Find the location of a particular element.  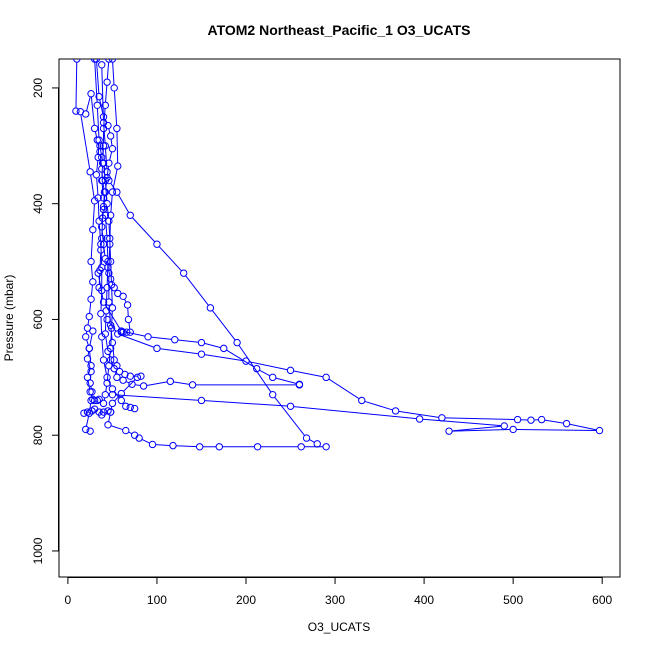

x-tick-label: 500 is located at coordinates (513, 600).